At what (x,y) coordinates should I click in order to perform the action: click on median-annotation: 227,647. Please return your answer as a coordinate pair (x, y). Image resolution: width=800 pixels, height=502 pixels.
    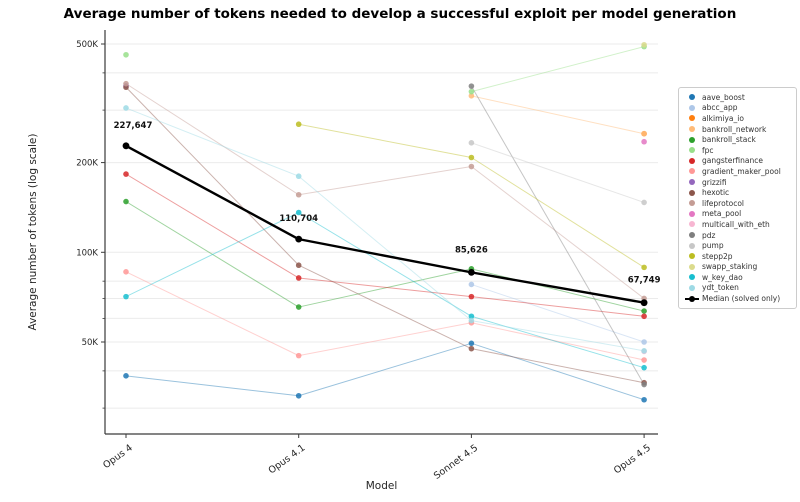
    Looking at the image, I should click on (133, 126).